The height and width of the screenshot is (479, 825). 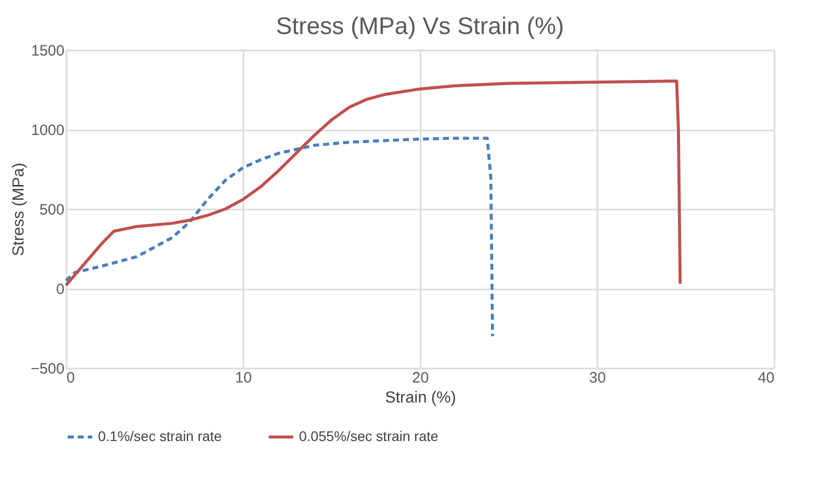 I want to click on x-axis-title: Strain (%), so click(x=420, y=398).